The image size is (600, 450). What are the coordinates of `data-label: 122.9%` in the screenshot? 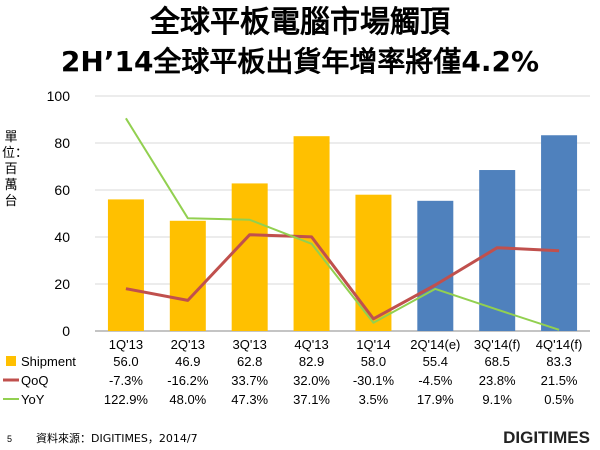 It's located at (126, 399).